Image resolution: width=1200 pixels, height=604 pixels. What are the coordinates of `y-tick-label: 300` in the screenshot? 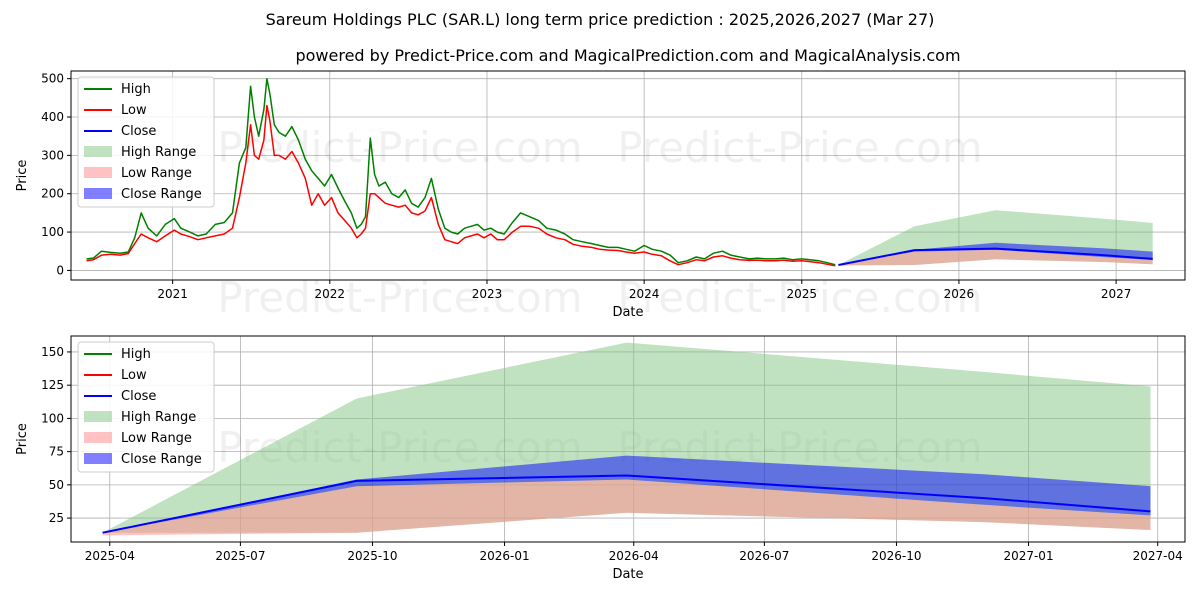 It's located at (52, 155).